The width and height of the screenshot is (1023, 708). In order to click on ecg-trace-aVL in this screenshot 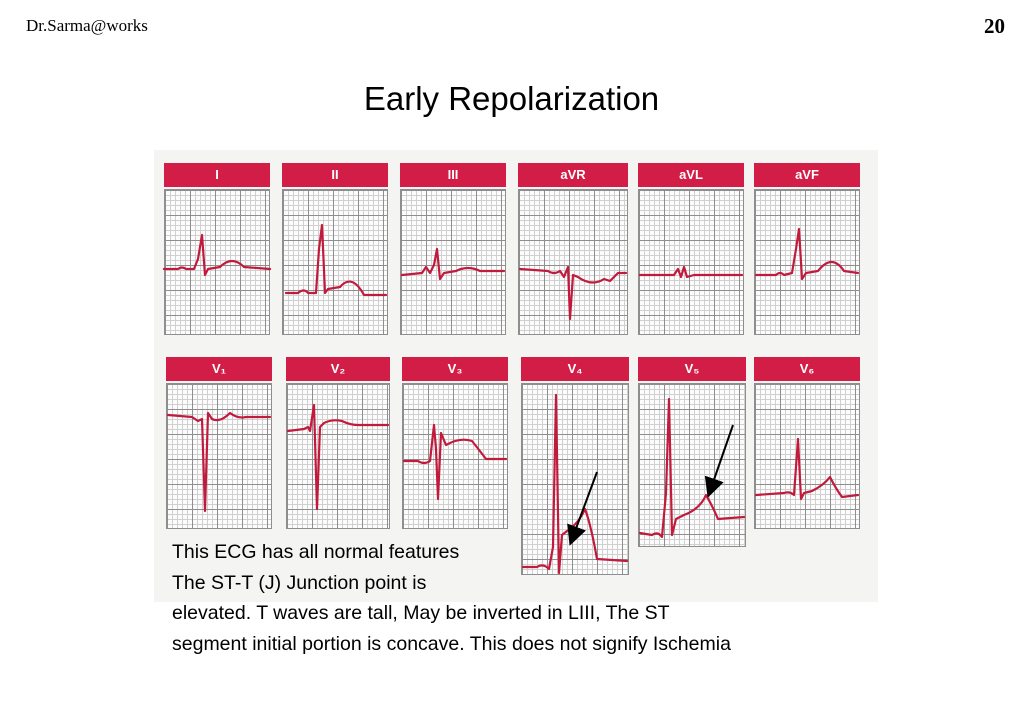, I will do `click(691, 272)`.